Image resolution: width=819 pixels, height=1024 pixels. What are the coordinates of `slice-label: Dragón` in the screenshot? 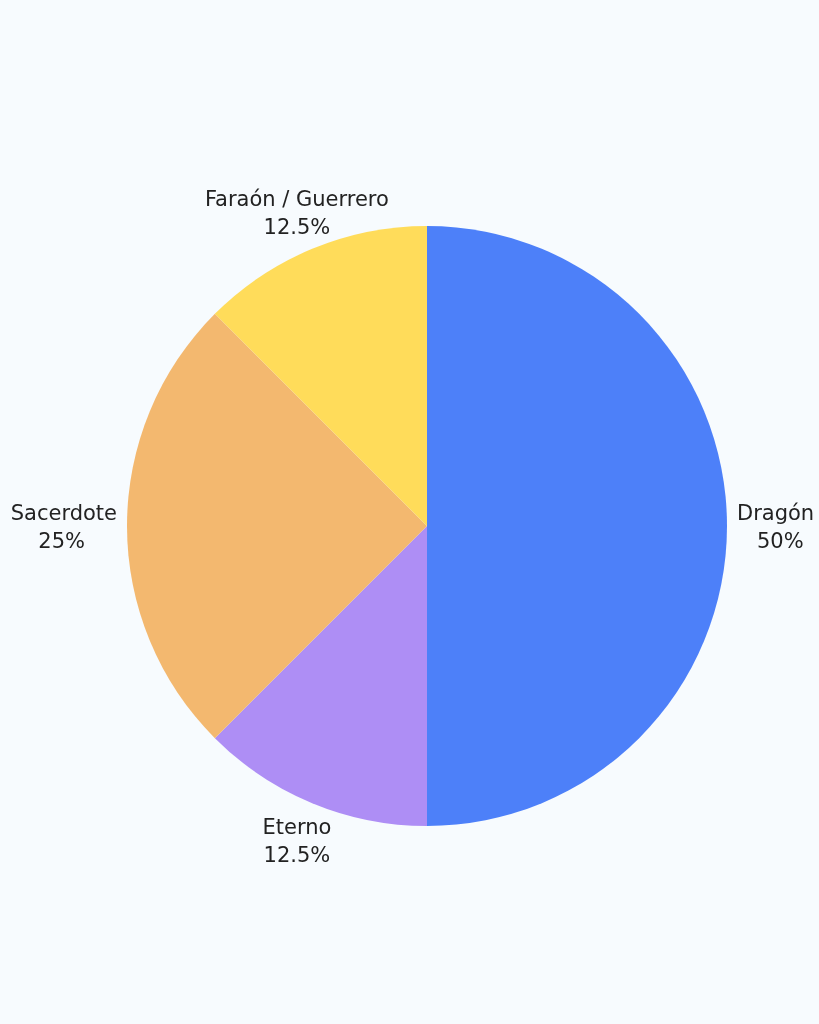 It's located at (776, 513).